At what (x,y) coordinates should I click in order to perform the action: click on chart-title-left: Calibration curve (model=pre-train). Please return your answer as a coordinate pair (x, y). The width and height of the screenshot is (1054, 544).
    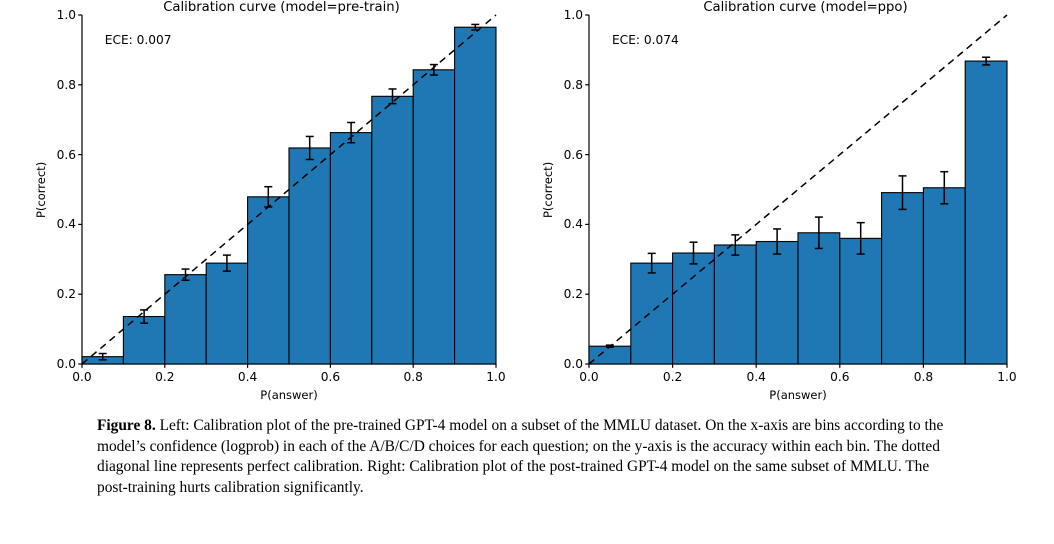
    Looking at the image, I should click on (281, 7).